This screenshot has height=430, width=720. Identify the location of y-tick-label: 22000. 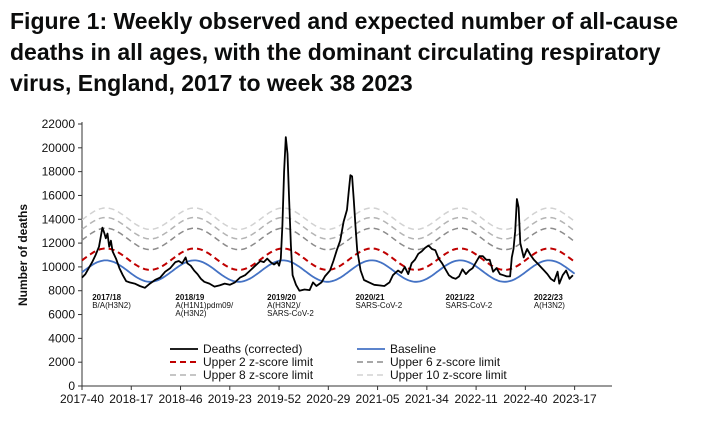
(59, 124).